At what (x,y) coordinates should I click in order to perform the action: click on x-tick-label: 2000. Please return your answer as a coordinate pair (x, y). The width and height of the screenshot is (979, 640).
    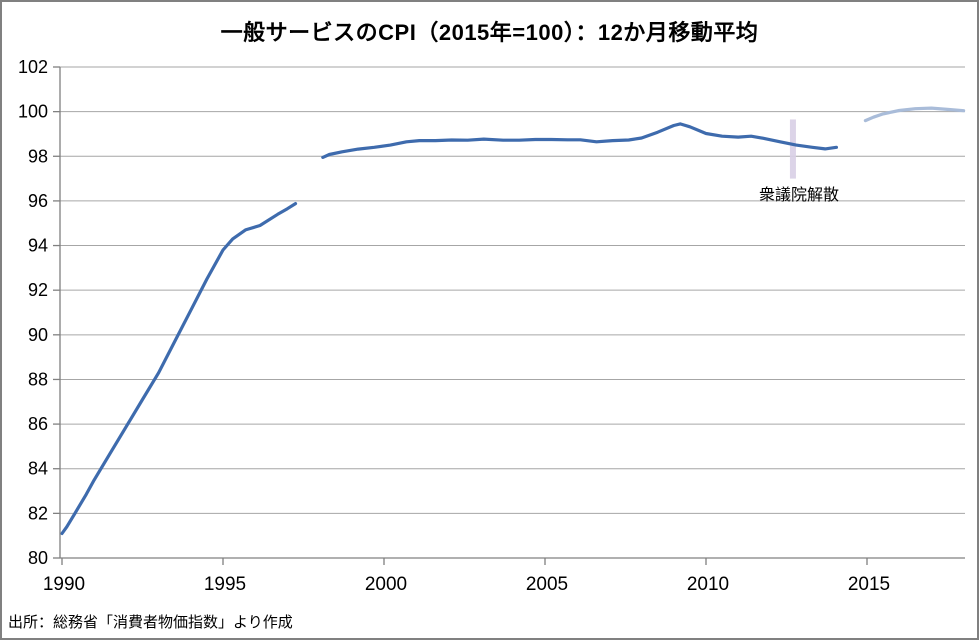
    Looking at the image, I should click on (386, 584).